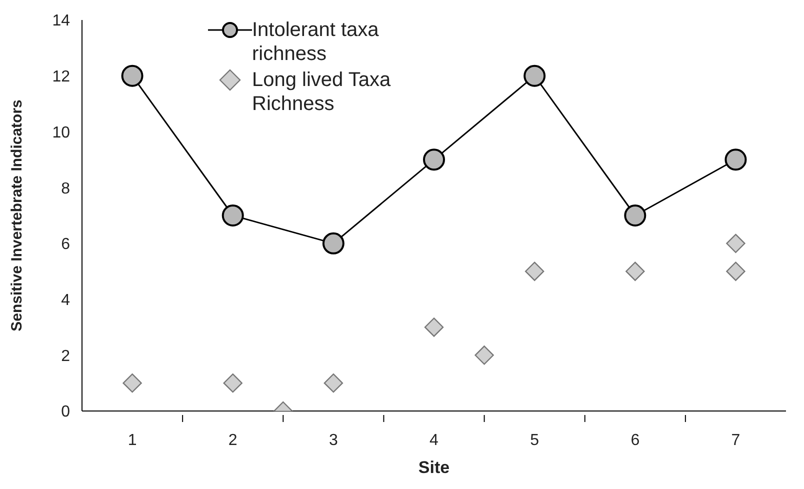 The image size is (804, 489). What do you see at coordinates (333, 440) in the screenshot?
I see `x-tick-label: 3` at bounding box center [333, 440].